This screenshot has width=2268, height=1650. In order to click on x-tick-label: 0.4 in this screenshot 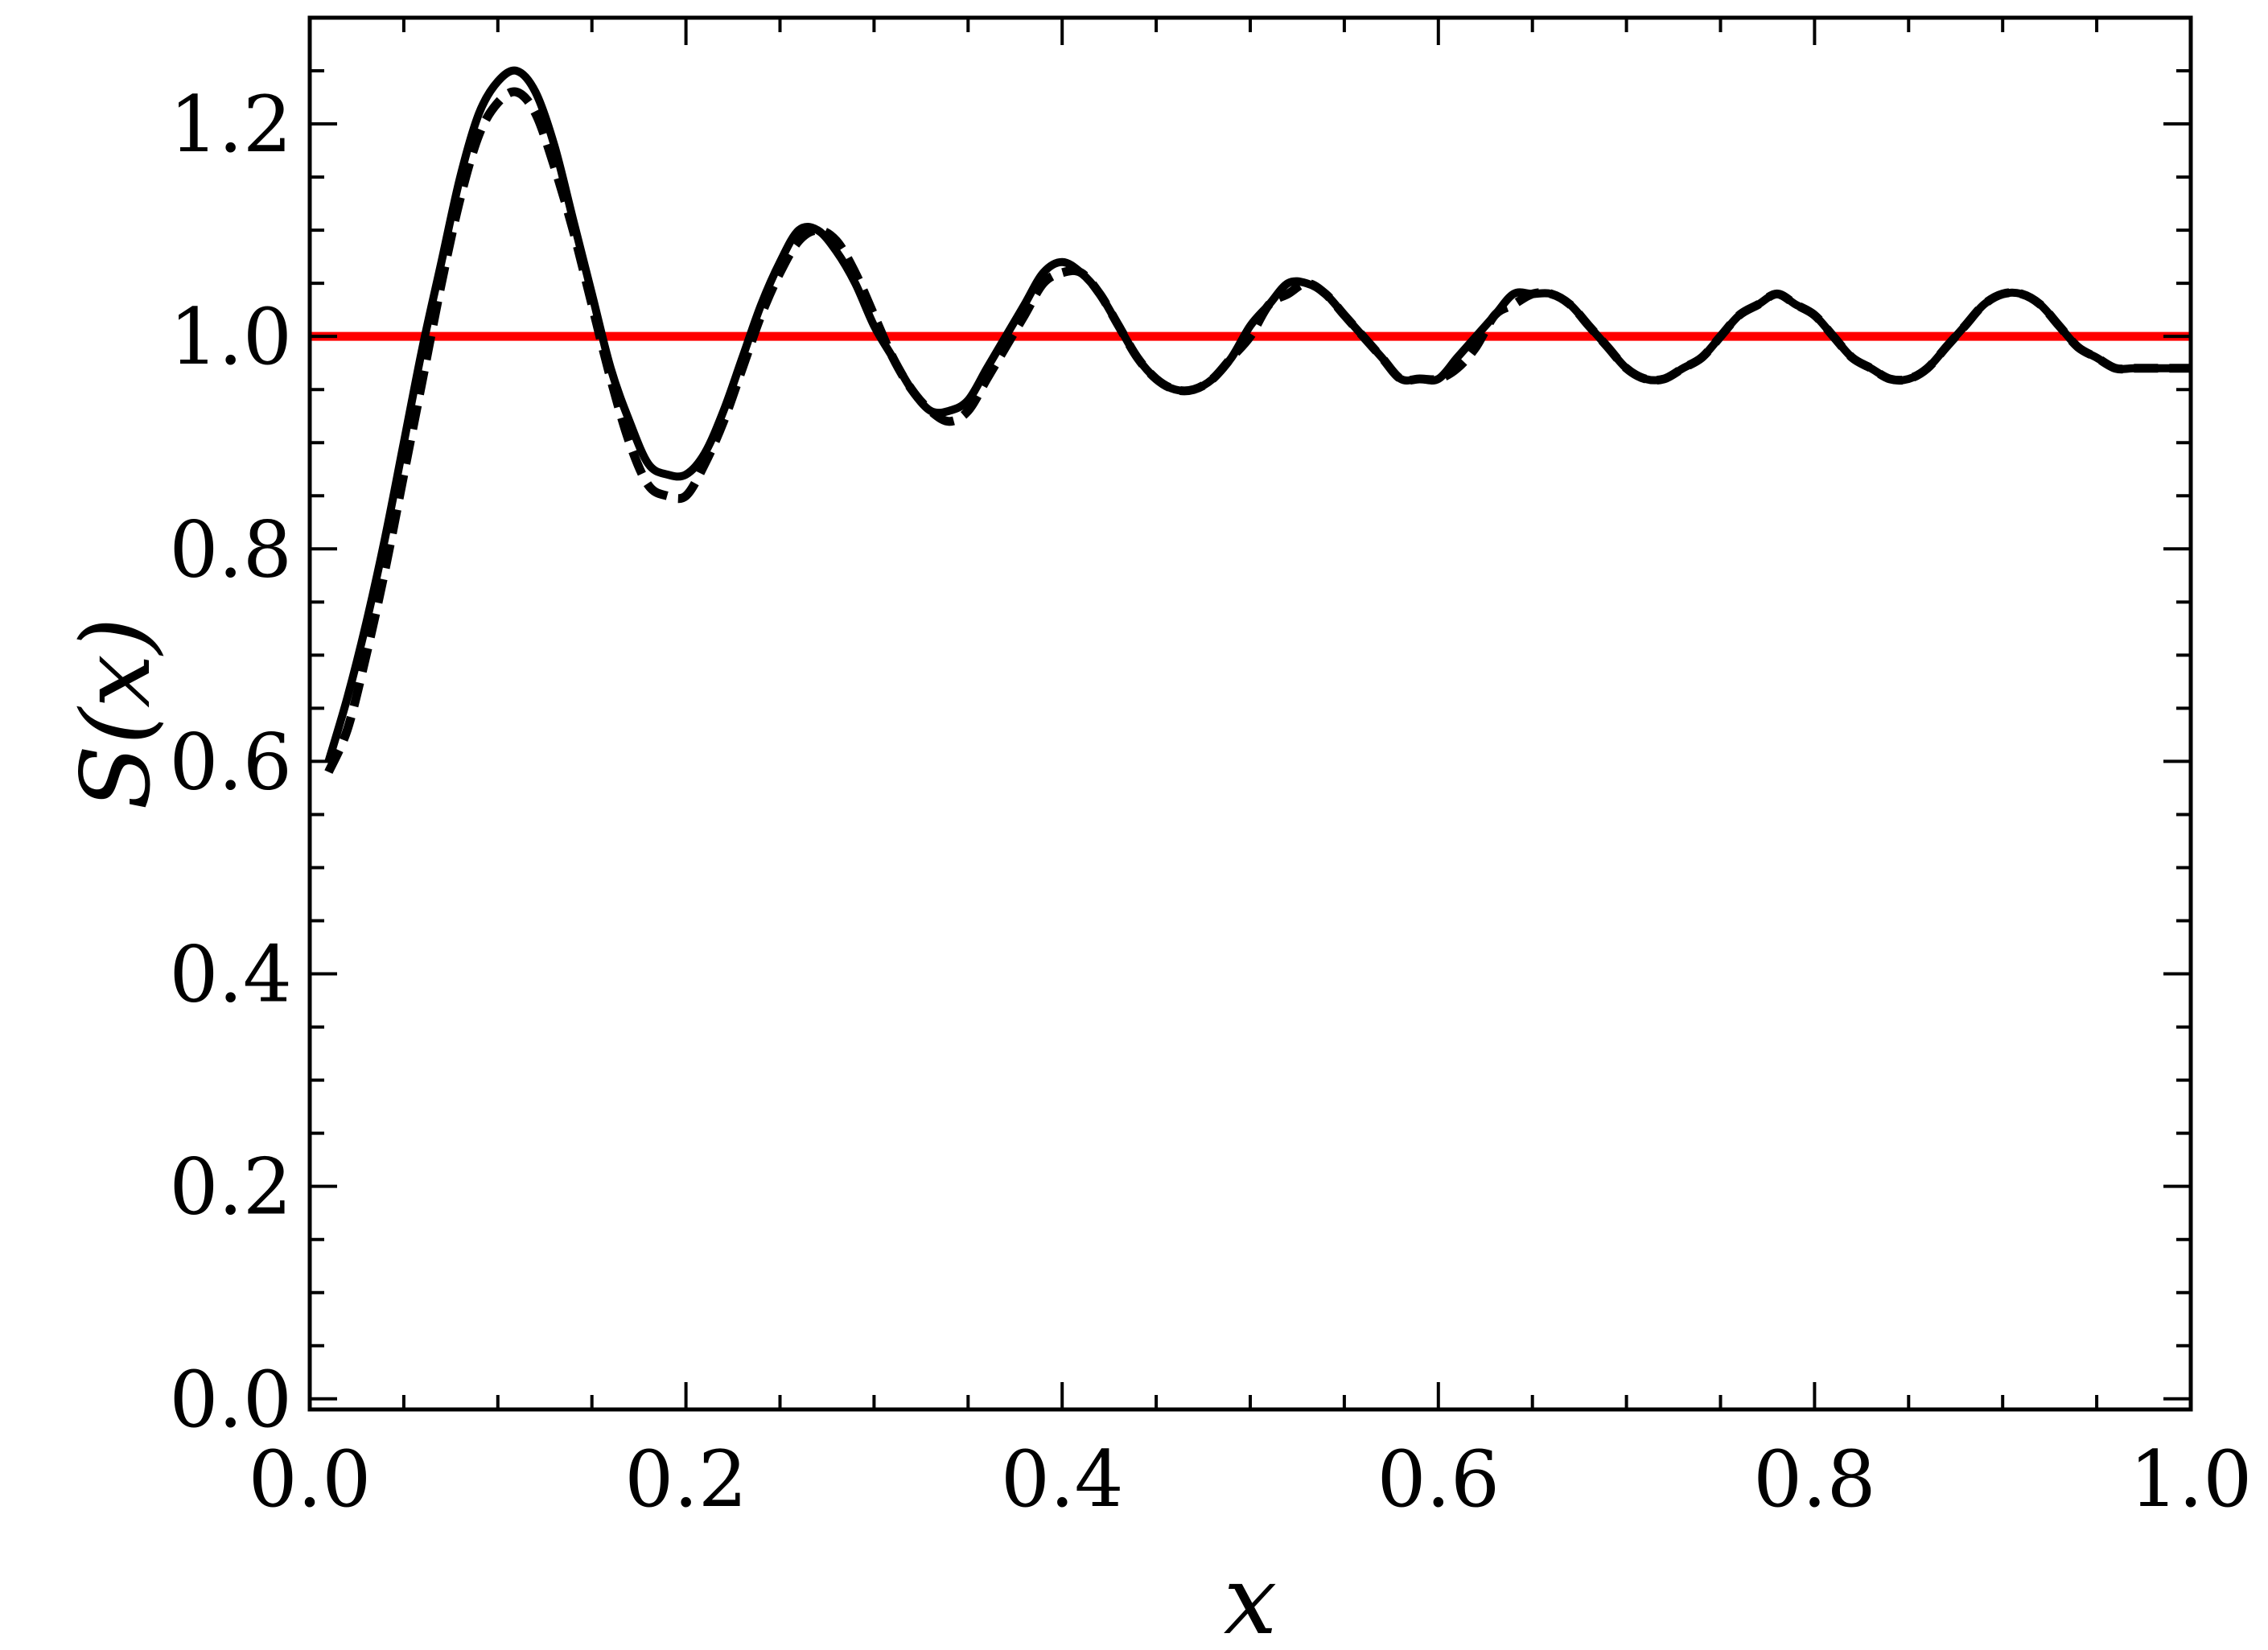, I will do `click(1062, 1479)`.